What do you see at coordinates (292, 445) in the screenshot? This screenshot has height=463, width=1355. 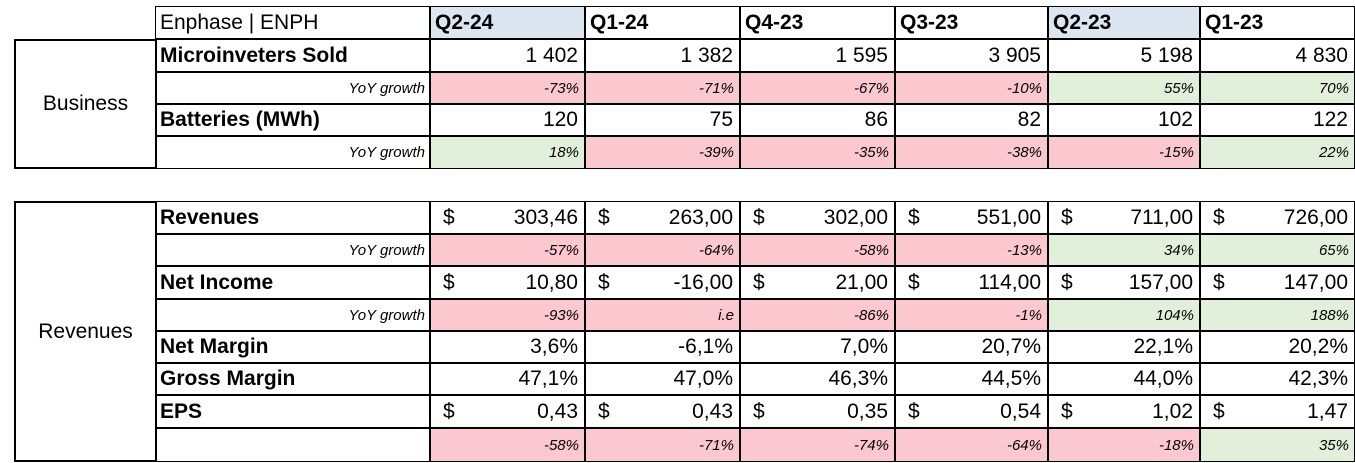 I see `empty-label-cell` at bounding box center [292, 445].